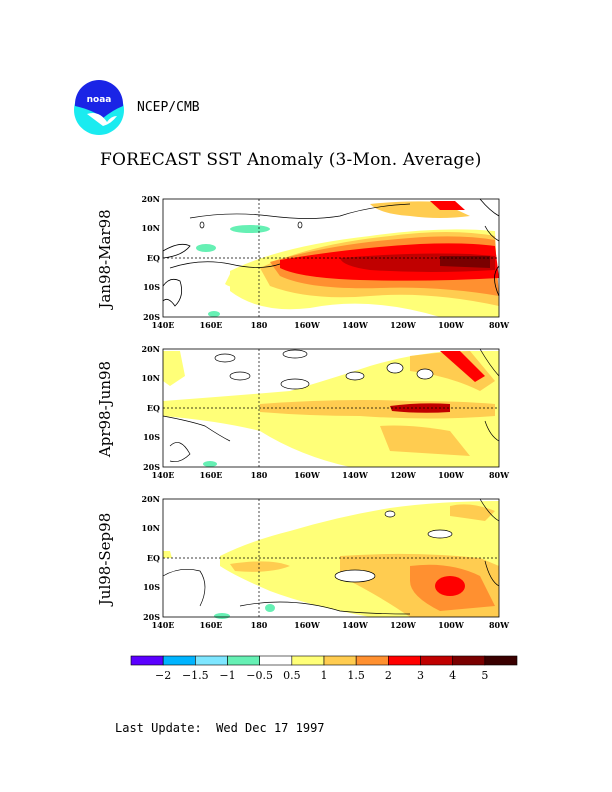 The width and height of the screenshot is (612, 792). Describe the element at coordinates (420, 675) in the screenshot. I see `legend-label: 3` at that location.